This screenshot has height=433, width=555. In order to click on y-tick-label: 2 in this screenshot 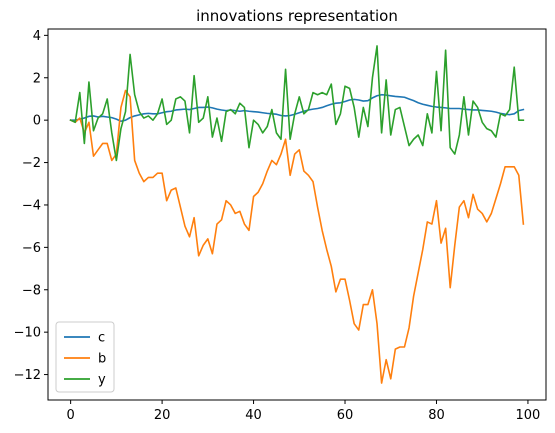, I will do `click(37, 78)`.